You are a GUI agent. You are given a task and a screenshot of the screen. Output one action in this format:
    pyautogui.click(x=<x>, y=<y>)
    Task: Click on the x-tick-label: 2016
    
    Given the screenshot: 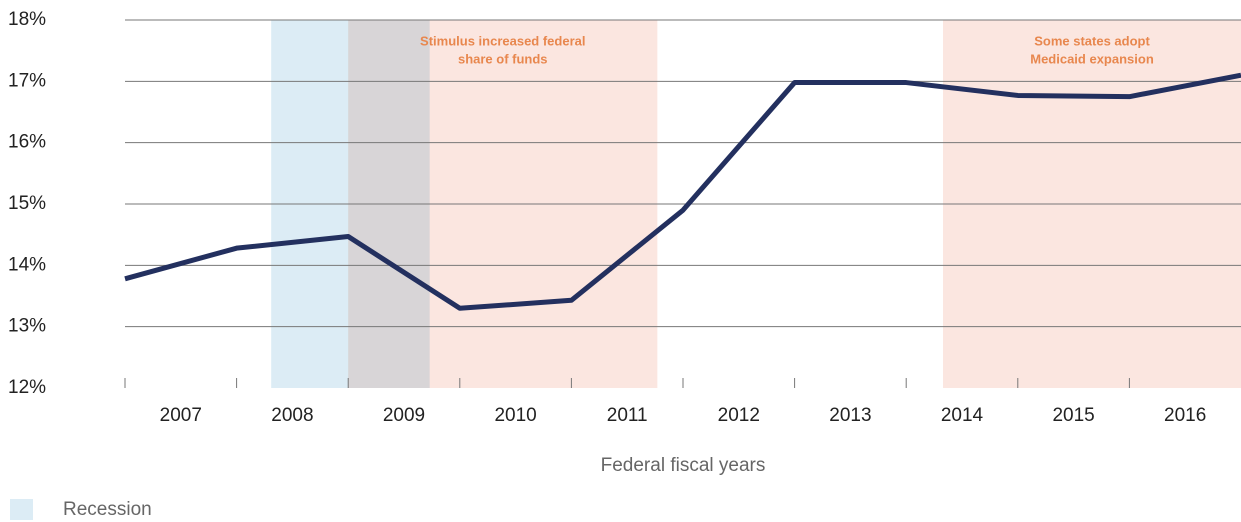 What is the action you would take?
    pyautogui.click(x=1185, y=415)
    